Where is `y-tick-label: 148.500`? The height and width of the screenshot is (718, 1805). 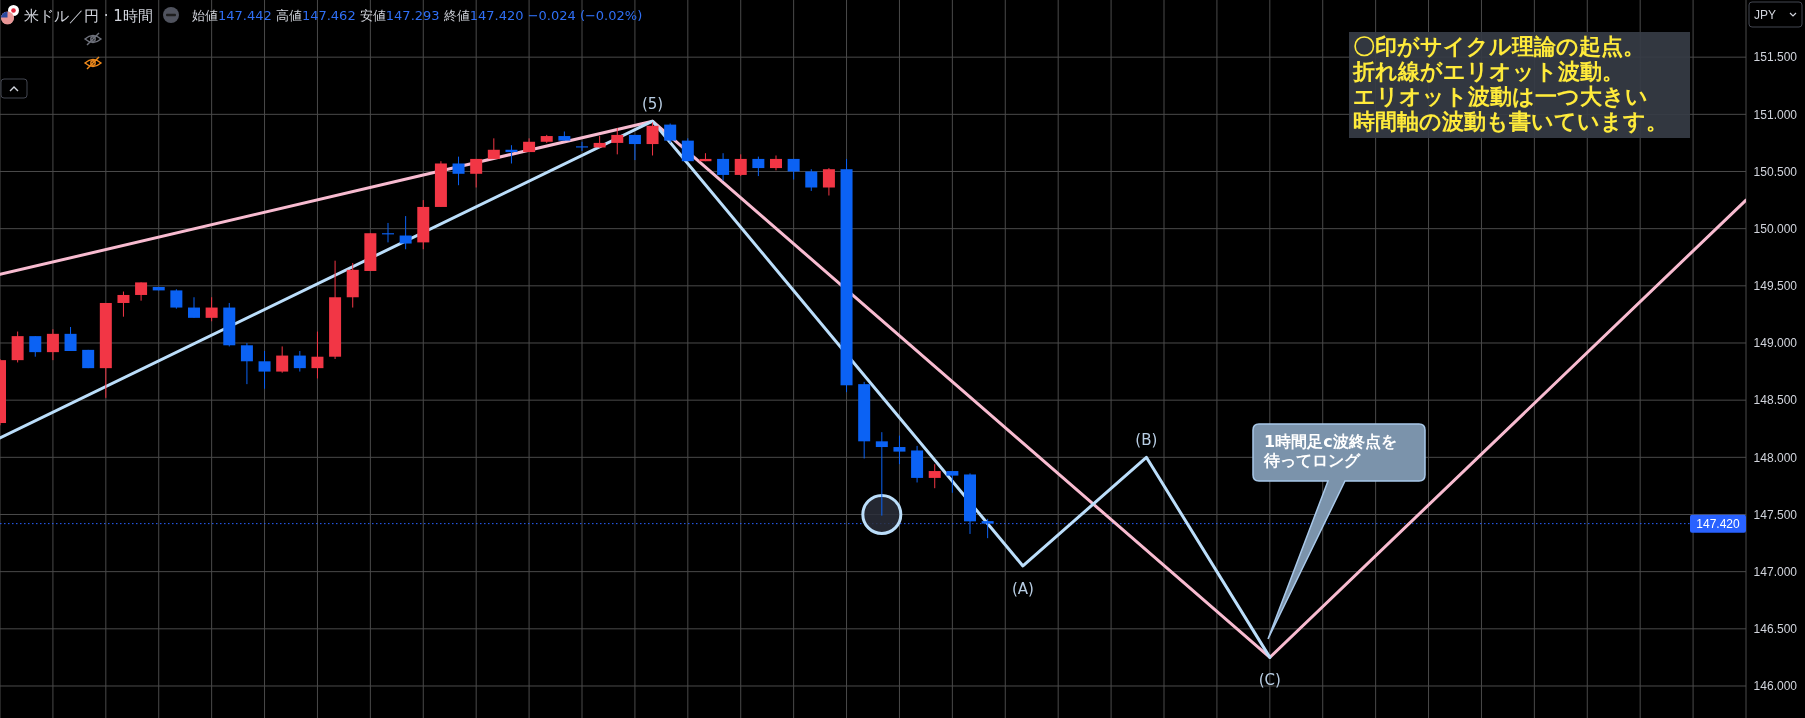 y-tick-label: 148.500 is located at coordinates (1775, 400).